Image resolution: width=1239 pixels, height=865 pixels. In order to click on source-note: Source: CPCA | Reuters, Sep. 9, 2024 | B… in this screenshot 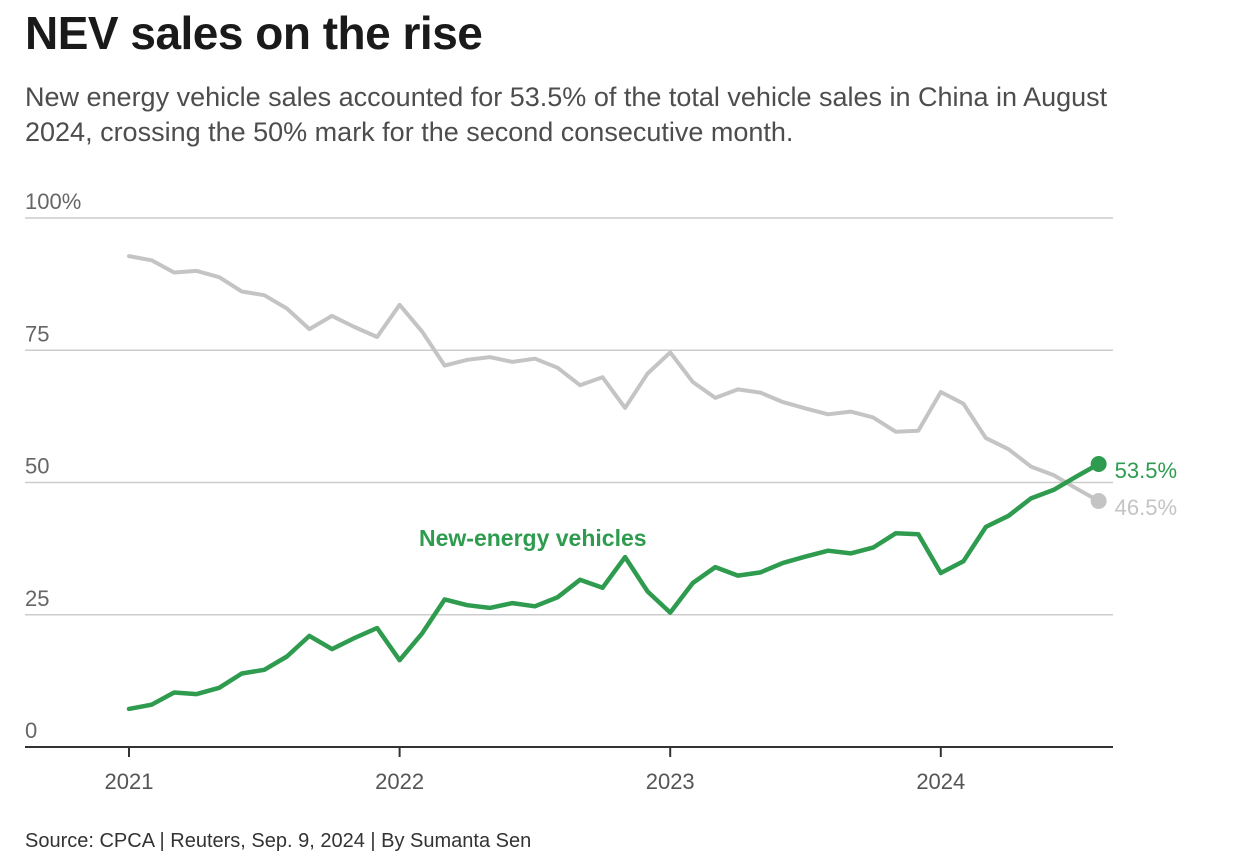, I will do `click(278, 841)`.